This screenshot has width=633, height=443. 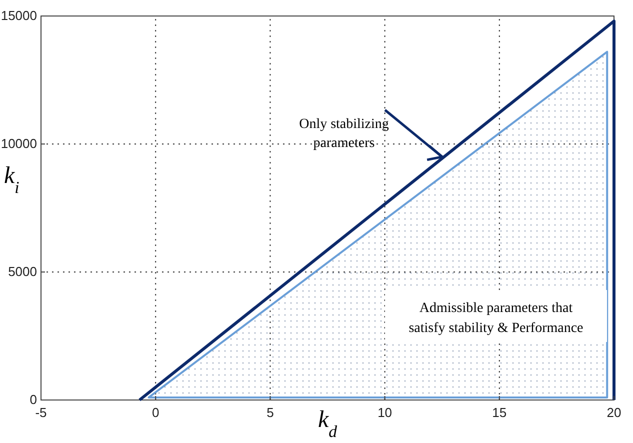 What do you see at coordinates (328, 423) in the screenshot?
I see `x-axis-title: k$_{d}$` at bounding box center [328, 423].